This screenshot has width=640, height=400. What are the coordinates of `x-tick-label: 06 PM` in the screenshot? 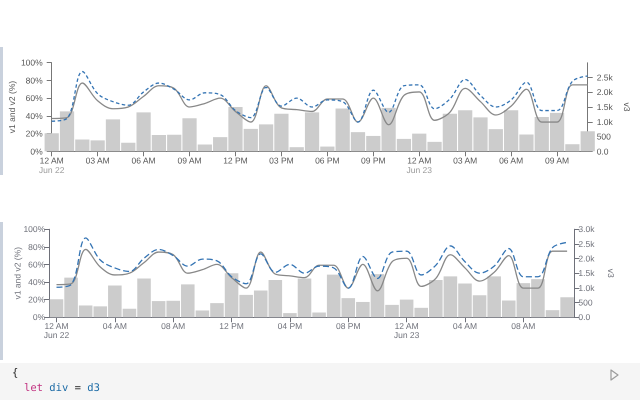 It's located at (327, 160).